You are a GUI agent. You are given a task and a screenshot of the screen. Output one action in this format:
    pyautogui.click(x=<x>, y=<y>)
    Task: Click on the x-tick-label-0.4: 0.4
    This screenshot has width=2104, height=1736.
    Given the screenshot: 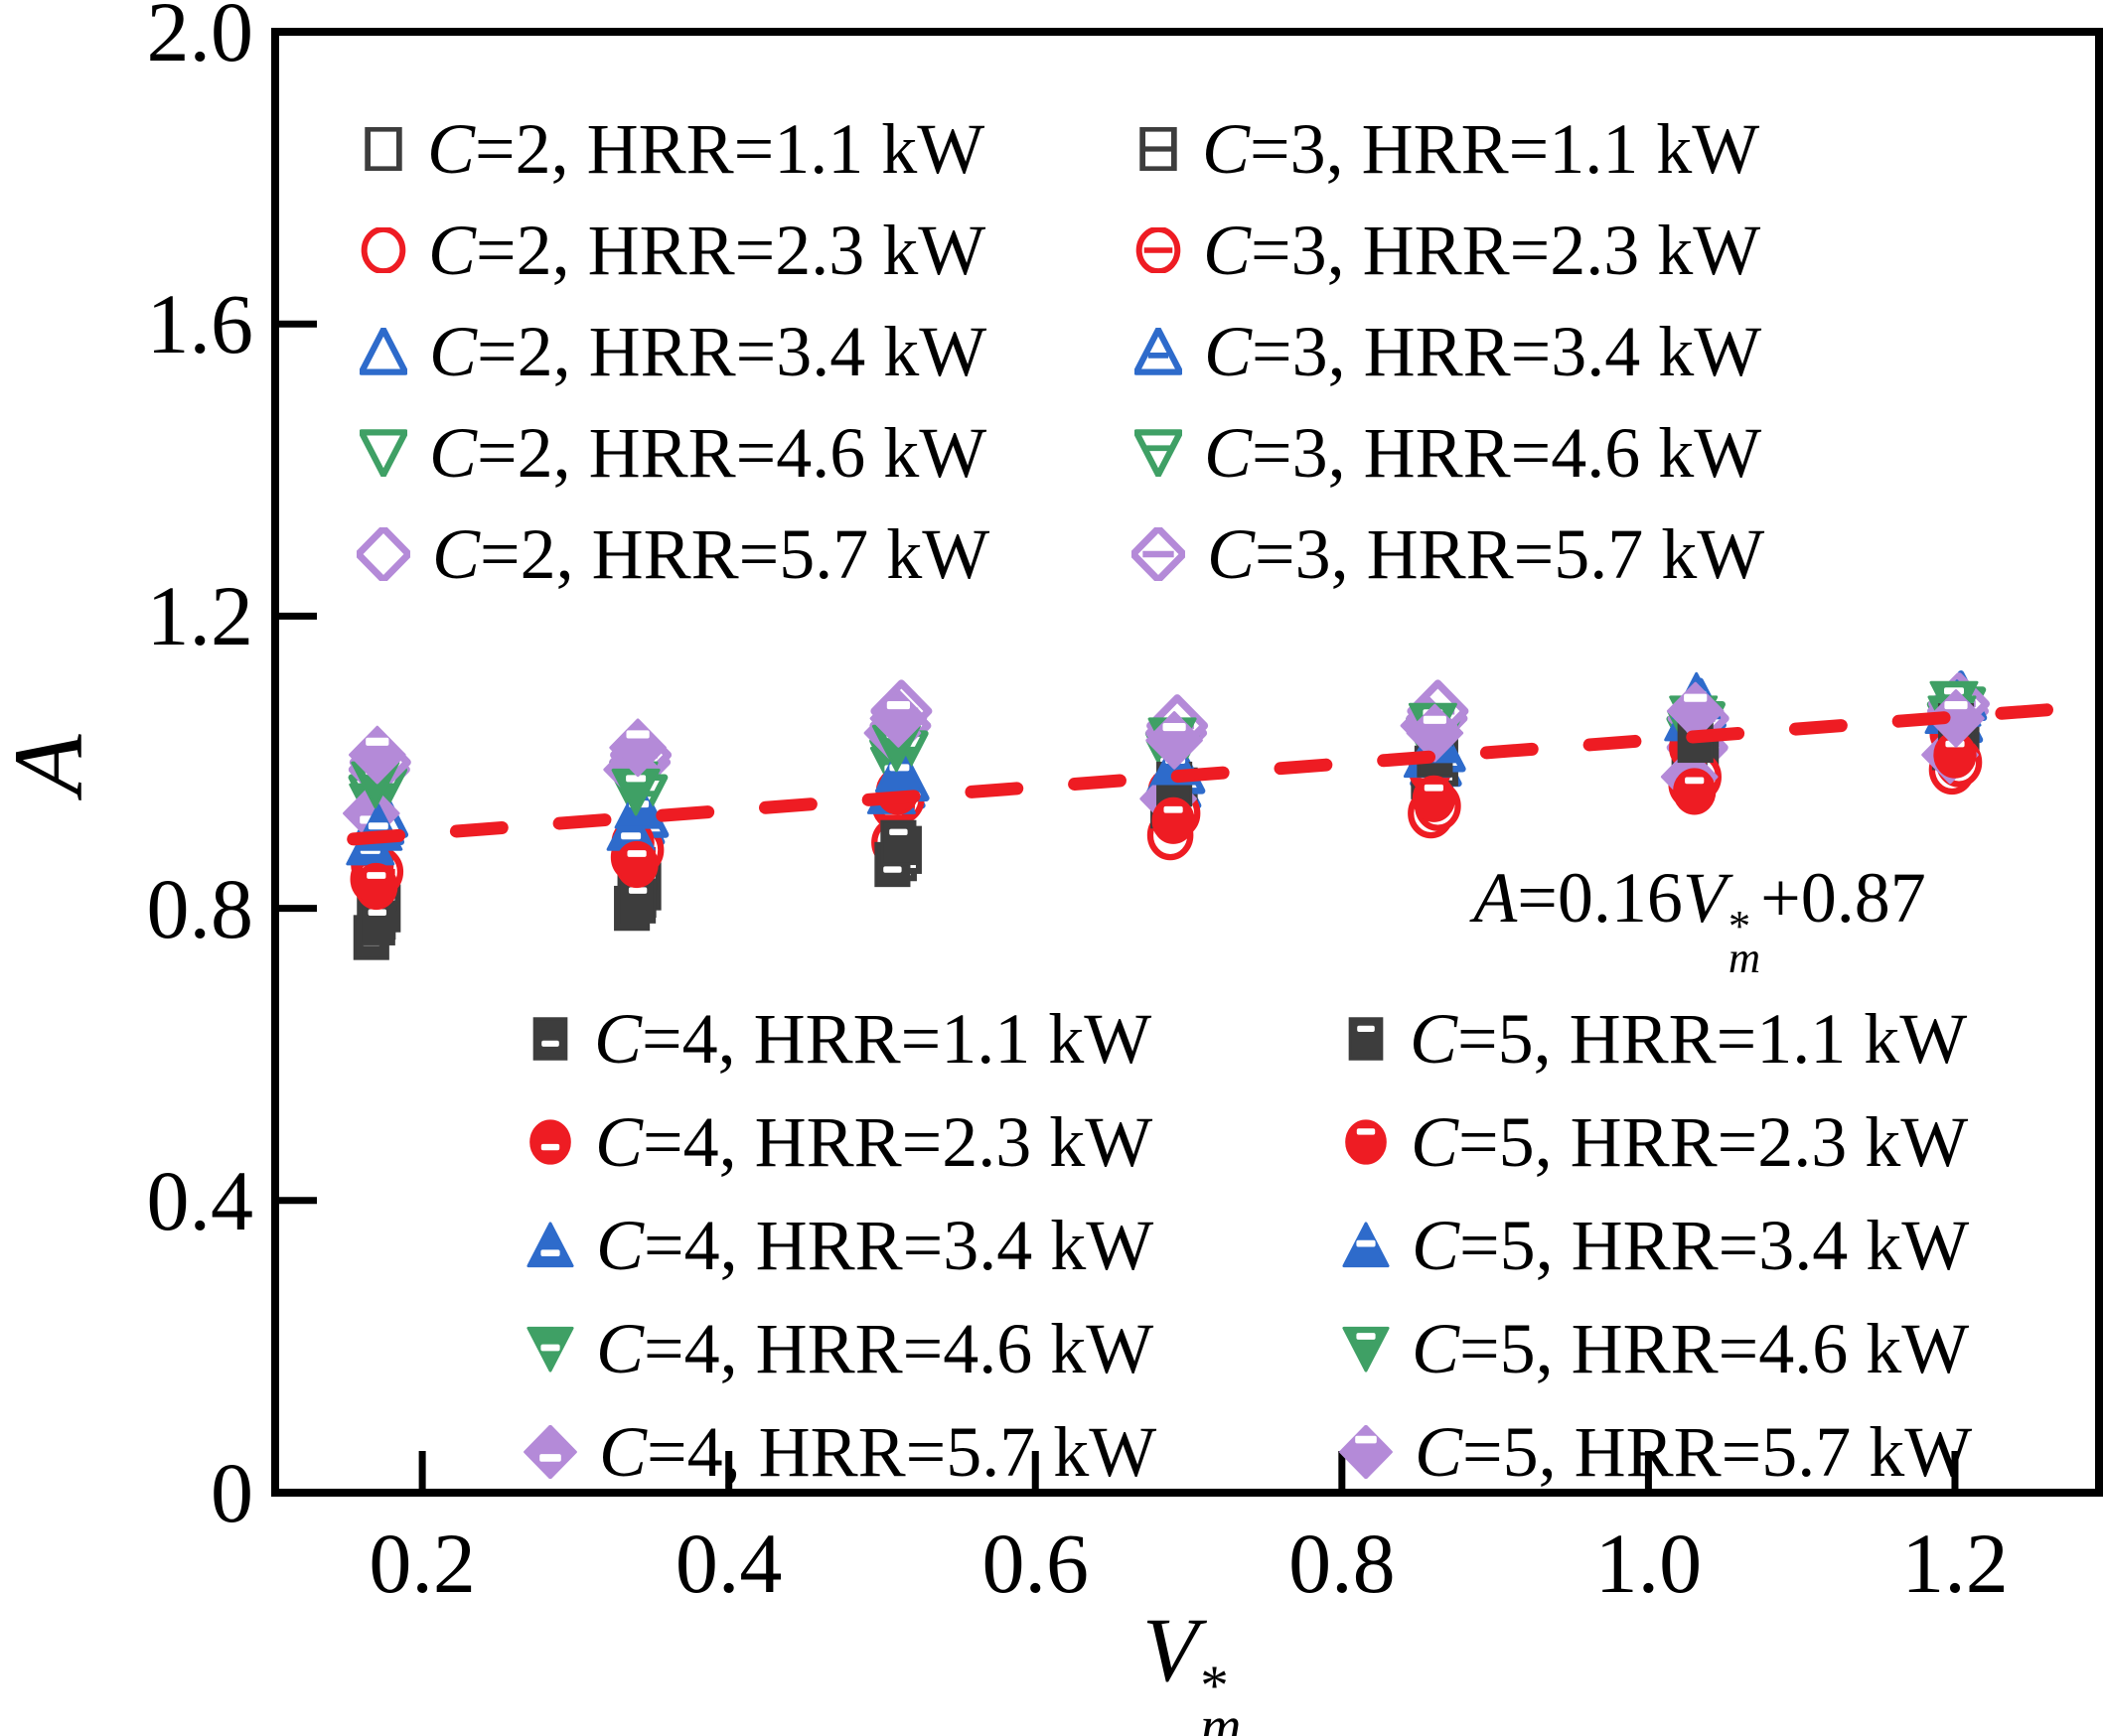 What is the action you would take?
    pyautogui.click(x=729, y=1563)
    